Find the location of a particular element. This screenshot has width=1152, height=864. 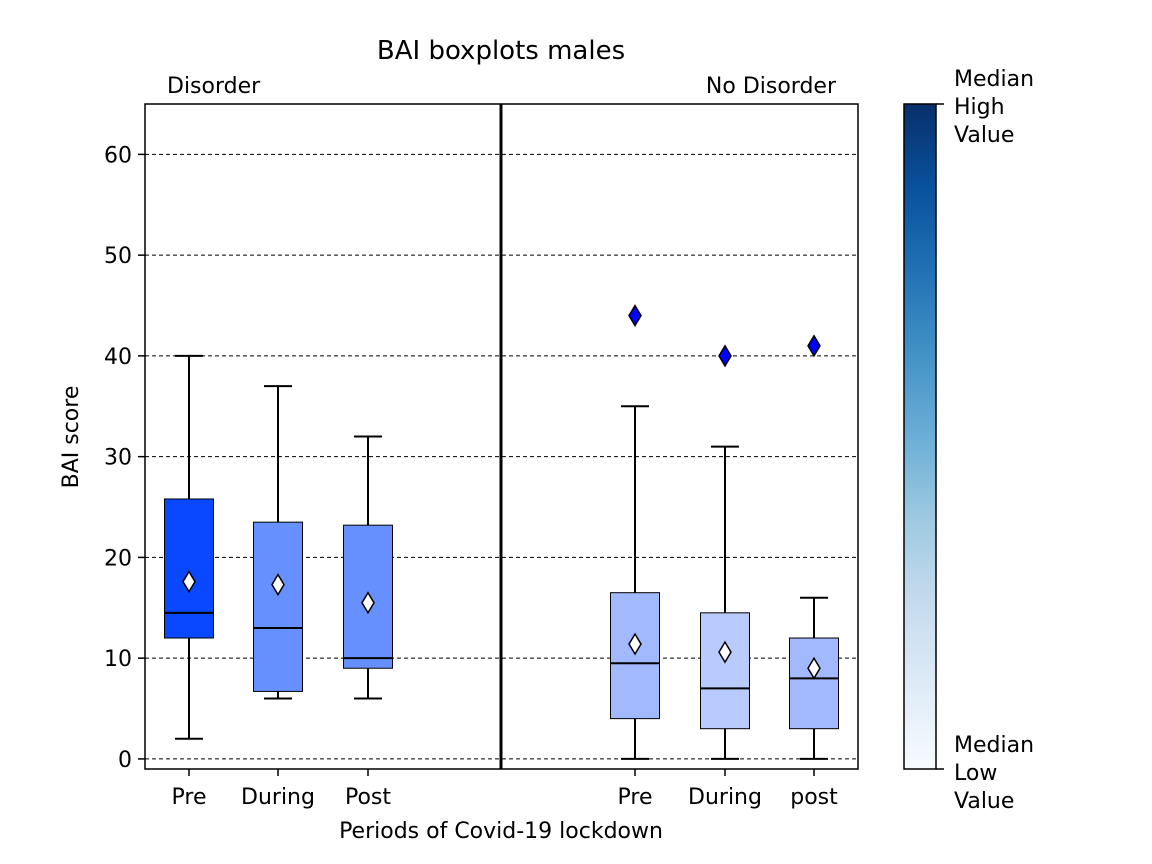

colorbar-label-high: Median High Value is located at coordinates (997, 107).